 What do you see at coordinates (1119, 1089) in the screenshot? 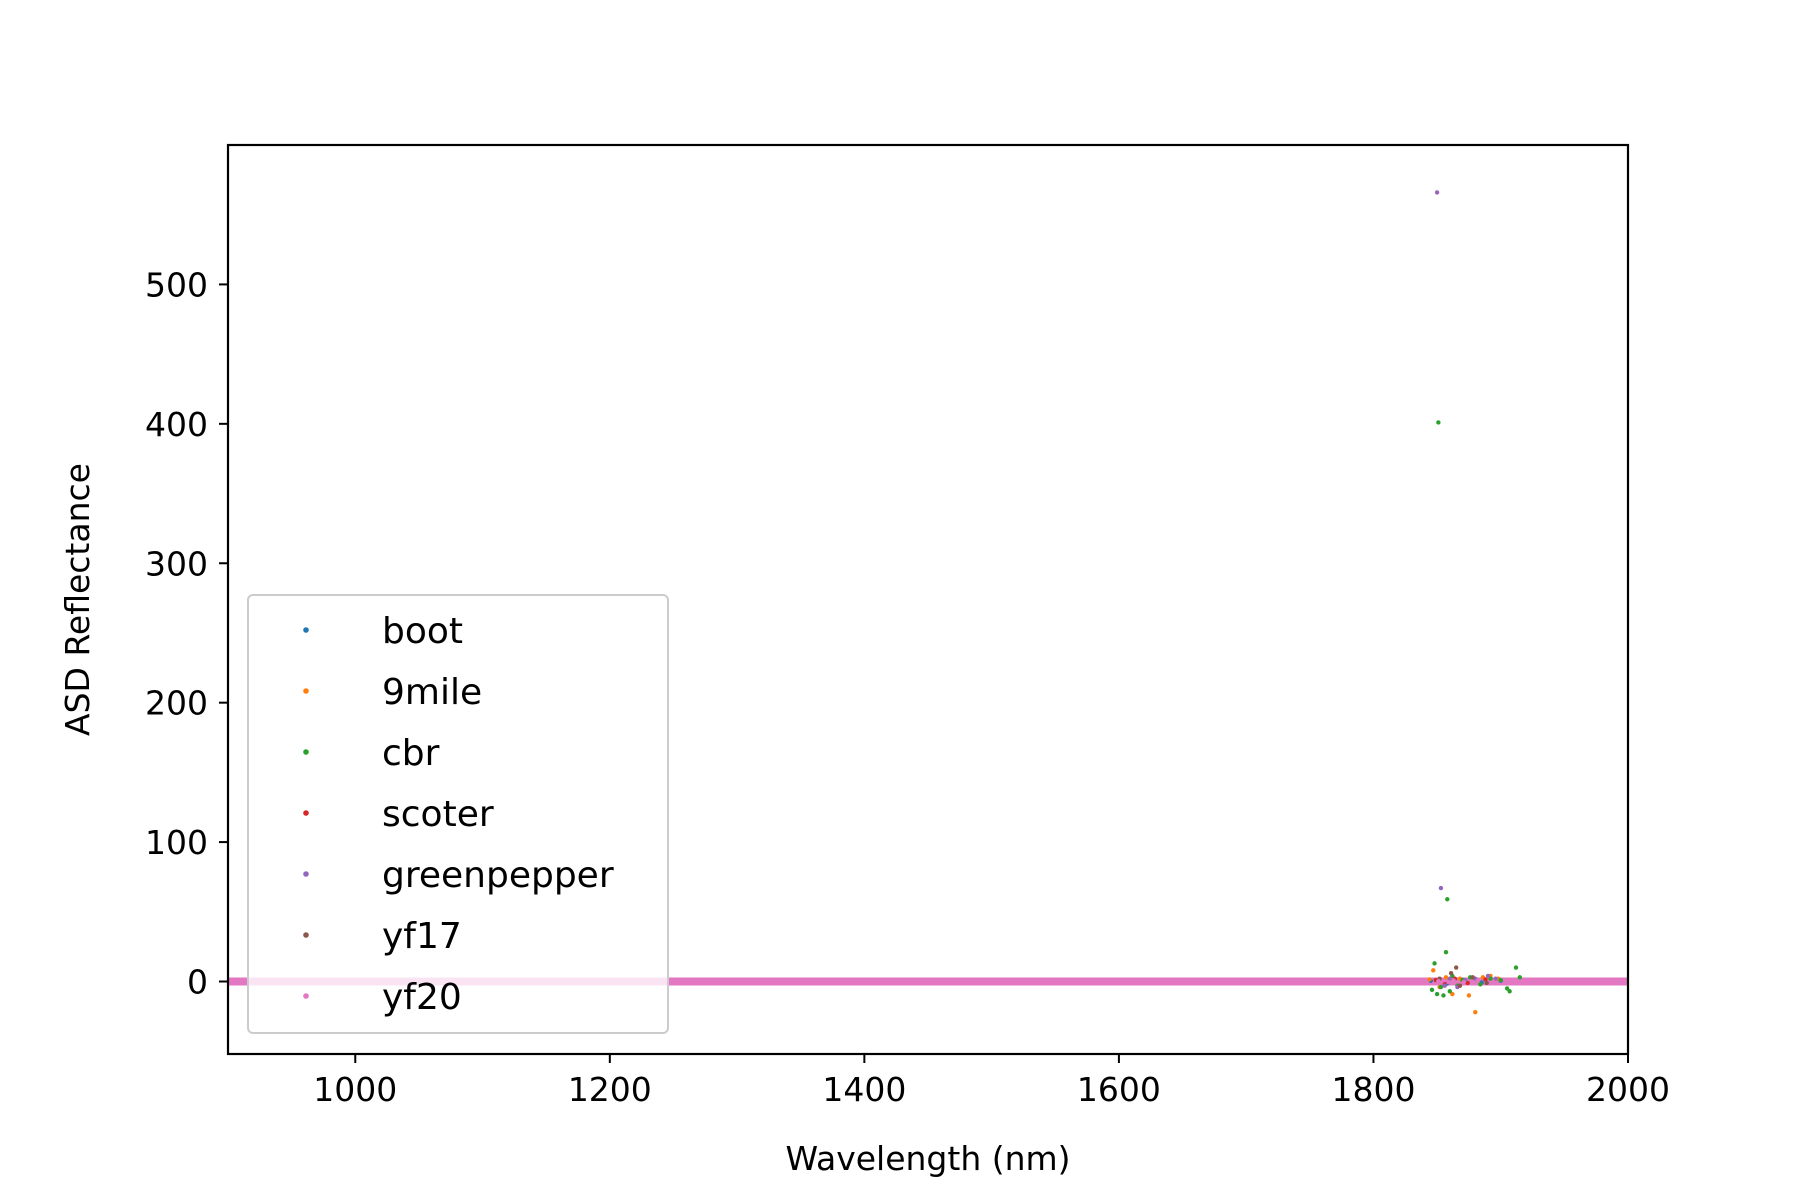
I see `x-tick-label: 1600` at bounding box center [1119, 1089].